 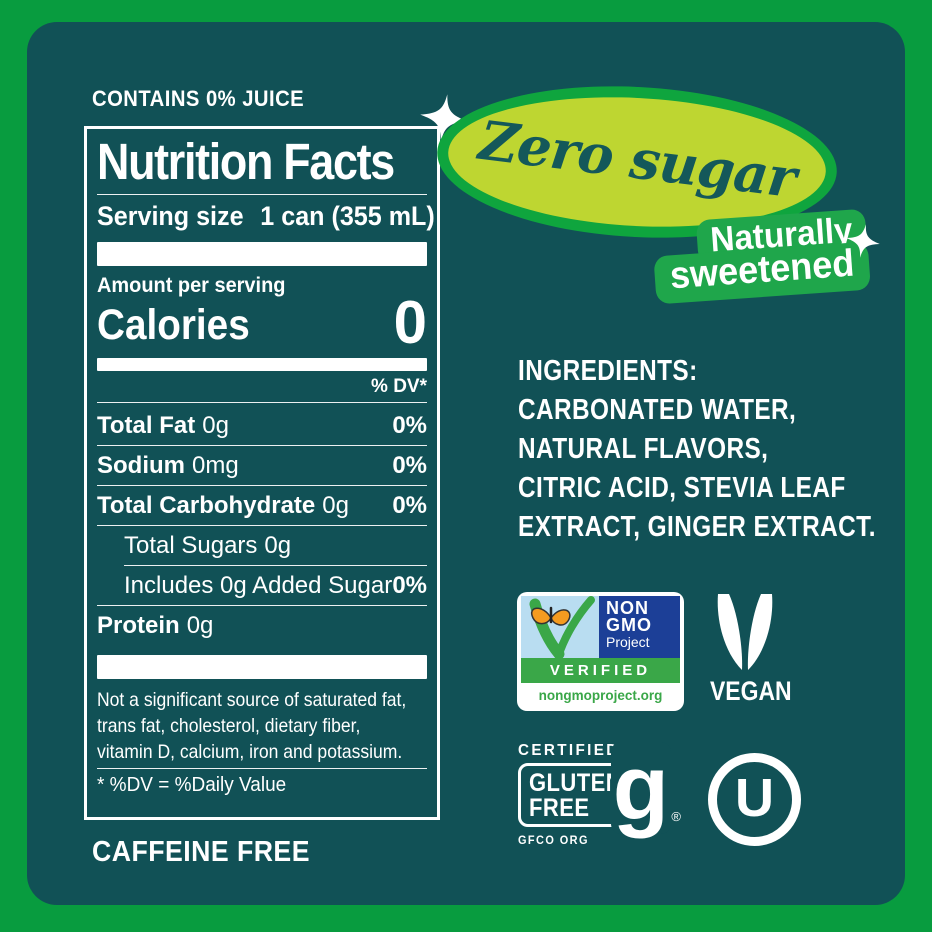 I want to click on calories-label: Calories, so click(x=173, y=325).